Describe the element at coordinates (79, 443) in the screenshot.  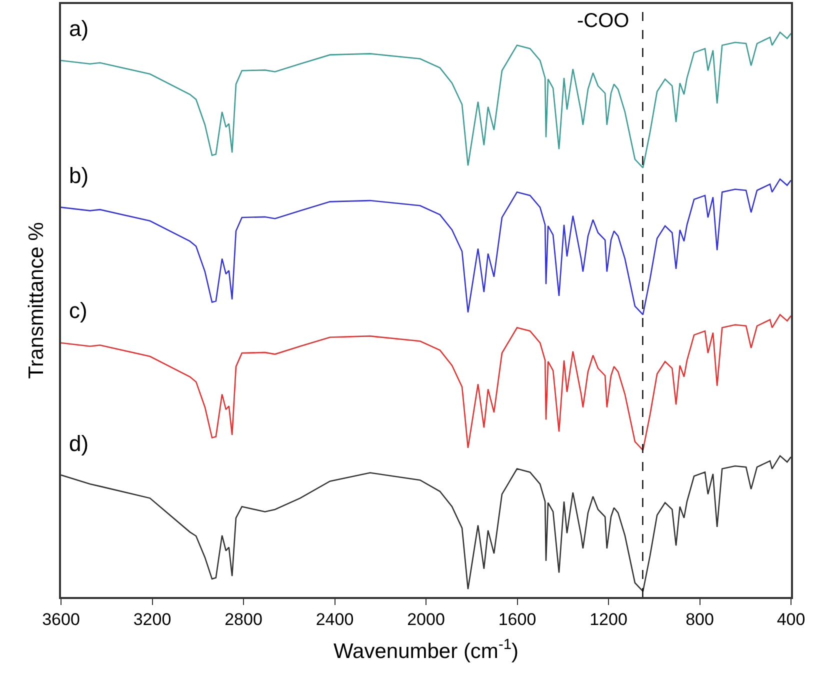
I see `series-label: d)` at that location.